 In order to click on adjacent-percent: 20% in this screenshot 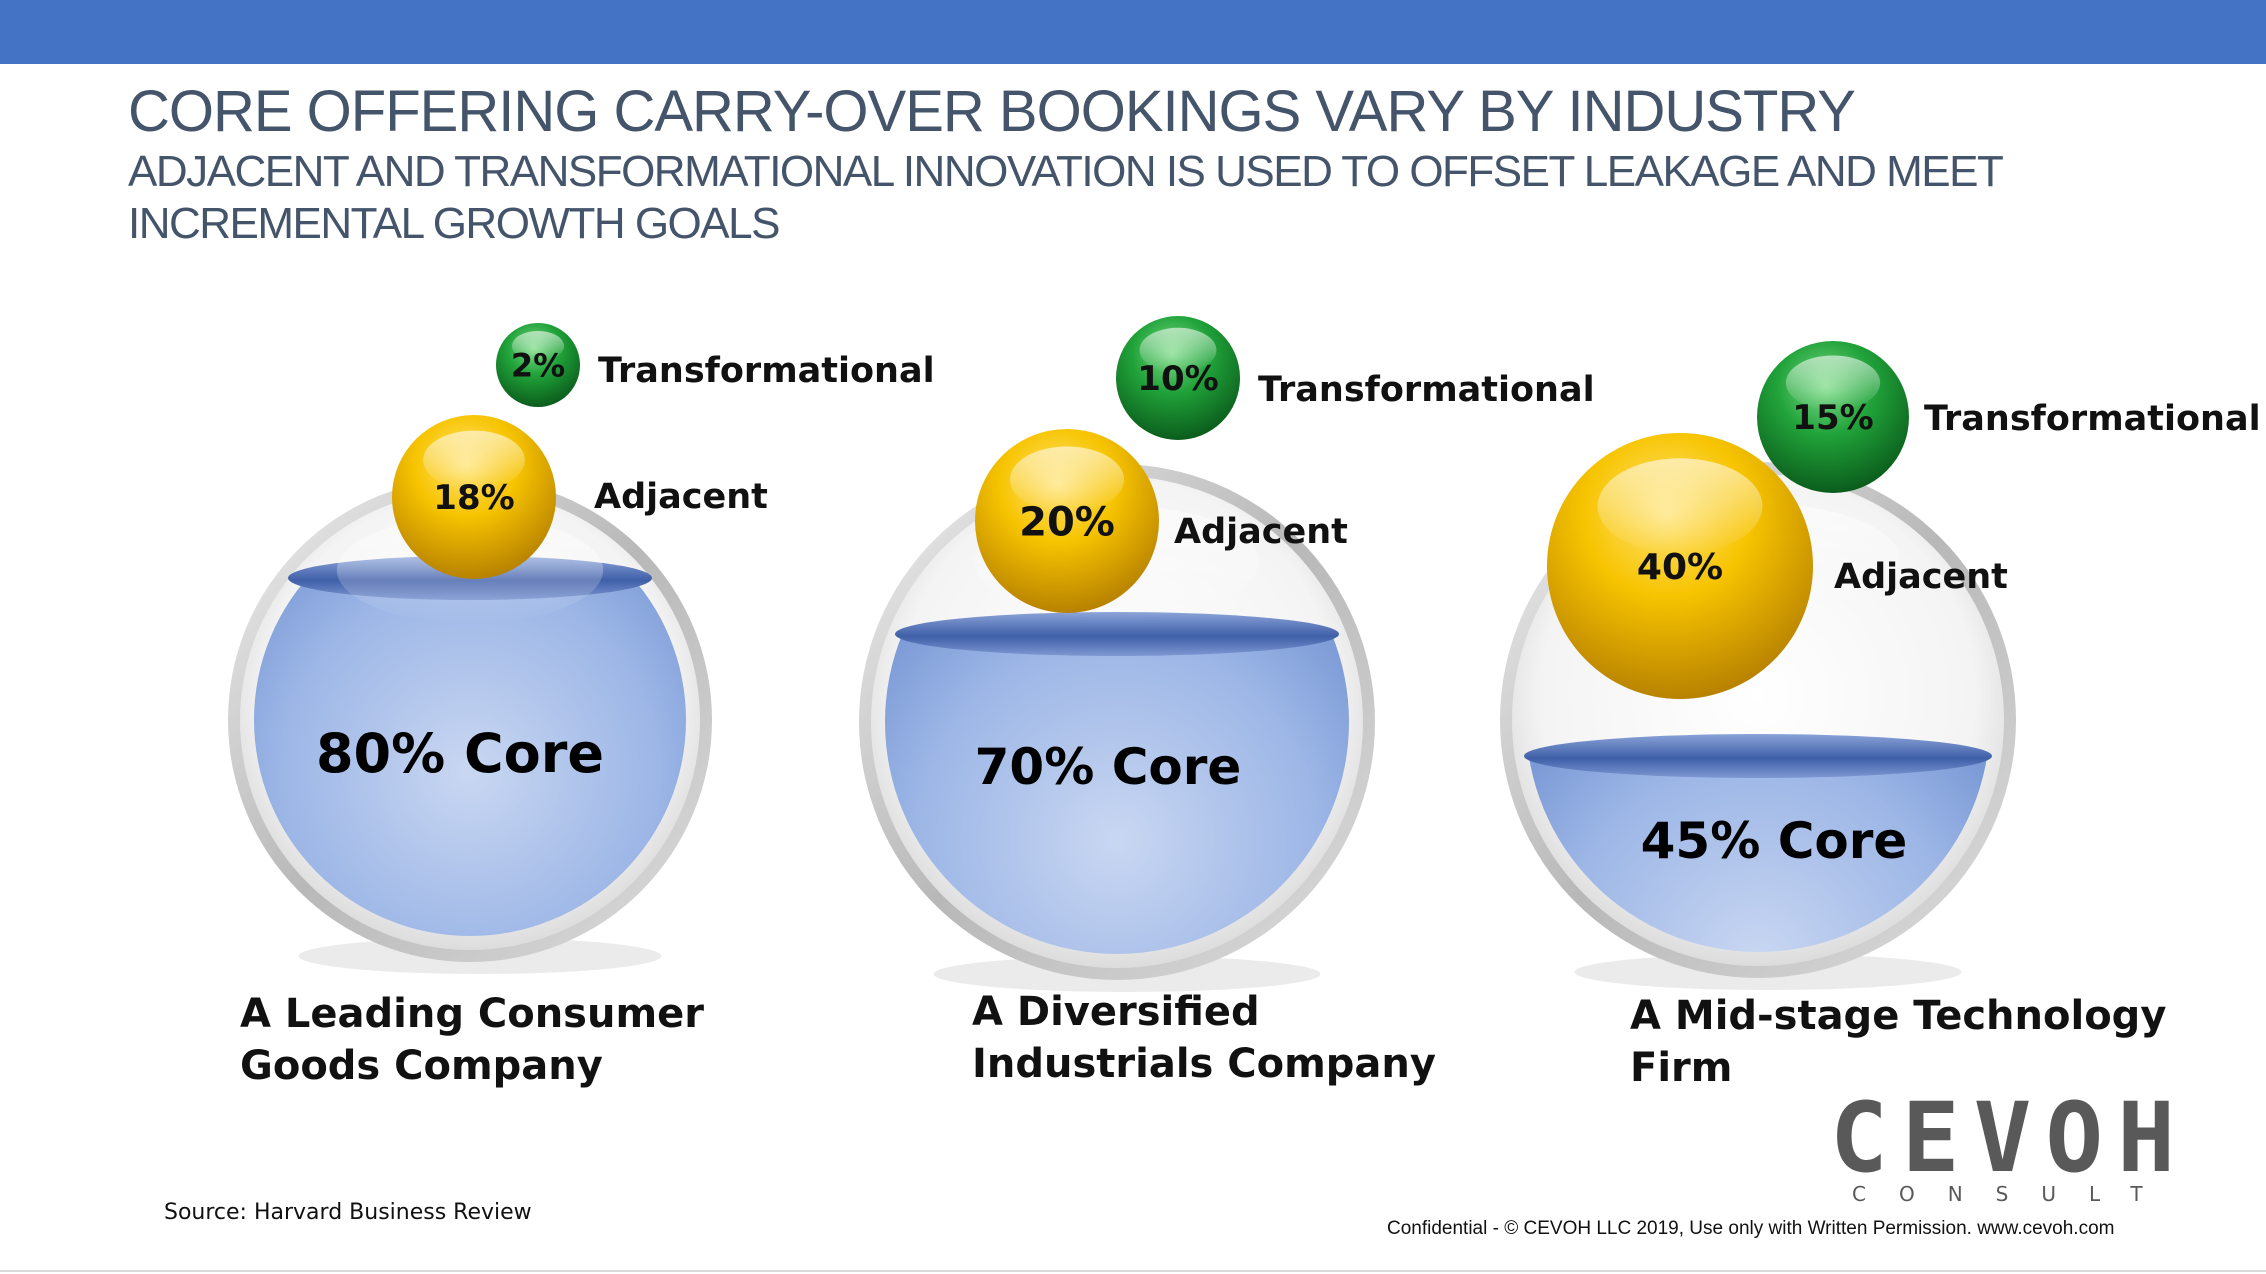, I will do `click(1067, 522)`.